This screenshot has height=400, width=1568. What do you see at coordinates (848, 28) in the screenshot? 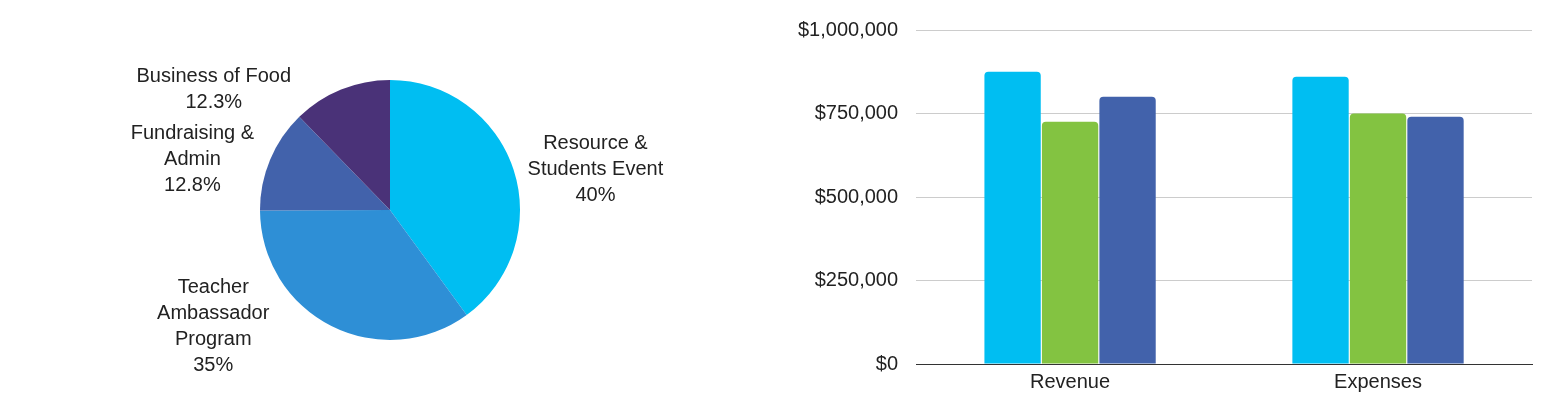
I see `y-tick-label: $1,000,000` at bounding box center [848, 28].